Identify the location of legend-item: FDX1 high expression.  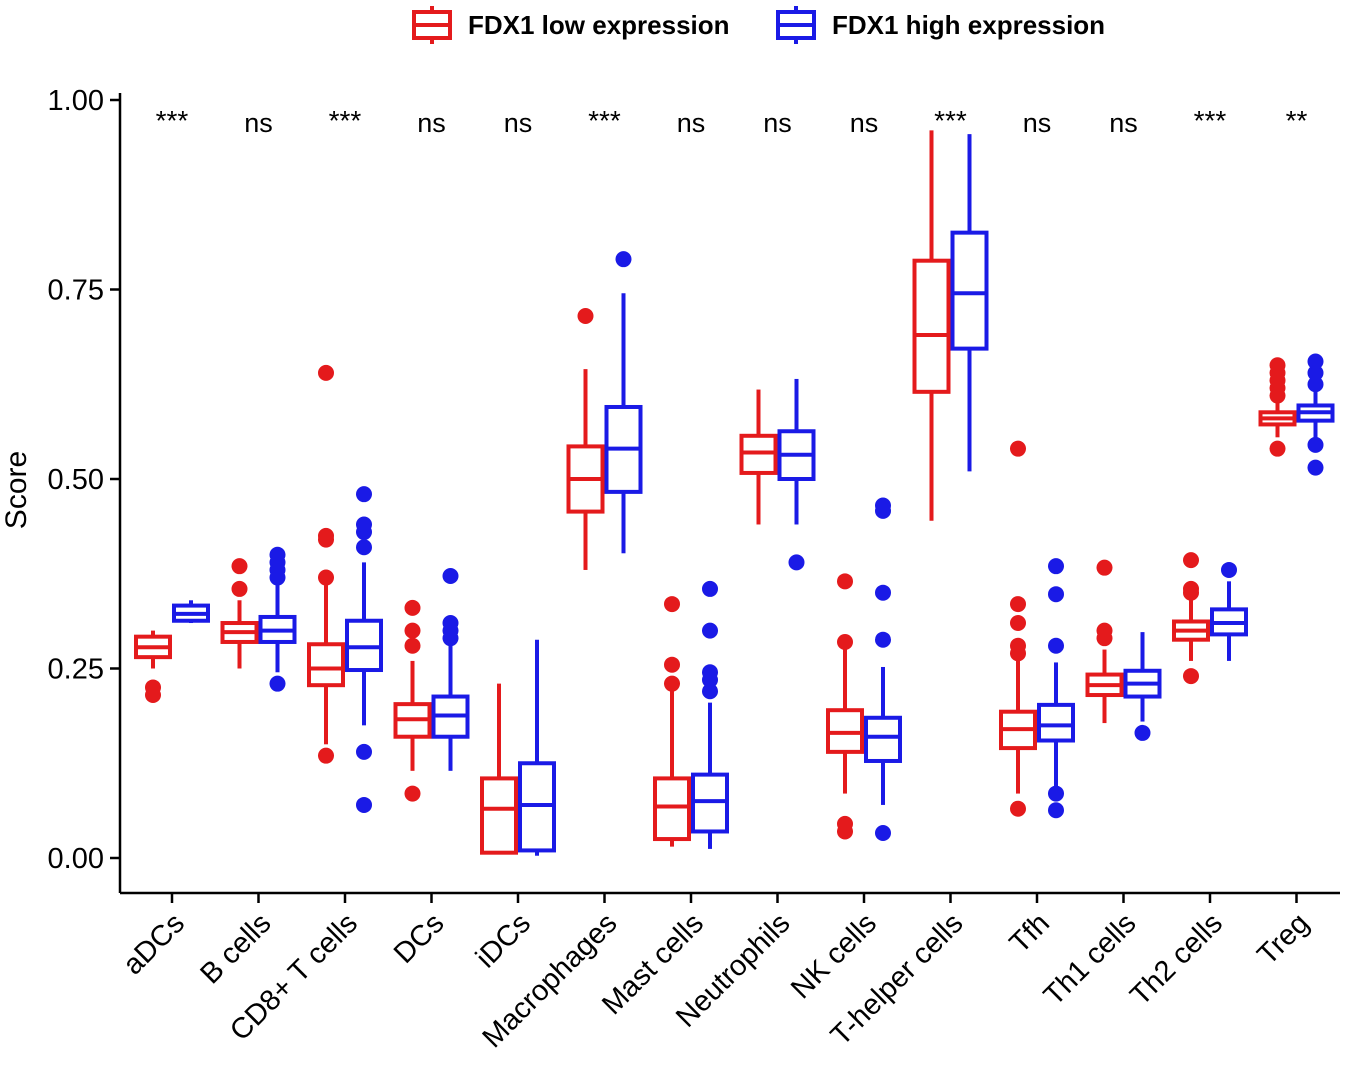
(940, 25).